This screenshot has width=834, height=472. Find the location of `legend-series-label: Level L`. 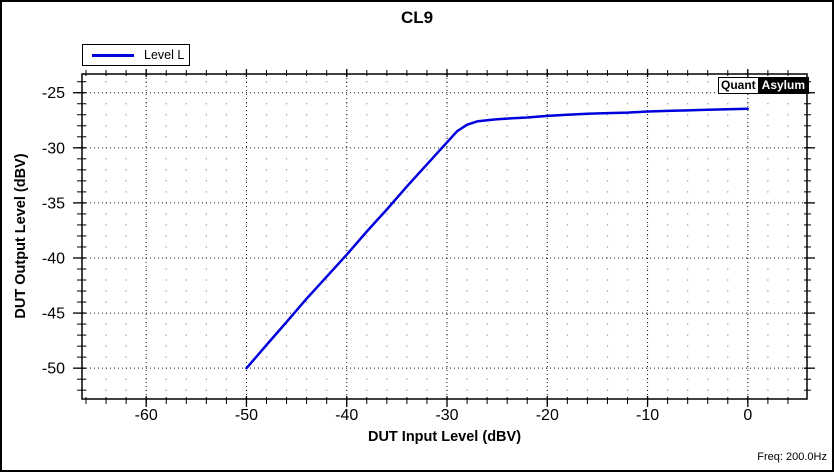

legend-series-label: Level L is located at coordinates (164, 55).